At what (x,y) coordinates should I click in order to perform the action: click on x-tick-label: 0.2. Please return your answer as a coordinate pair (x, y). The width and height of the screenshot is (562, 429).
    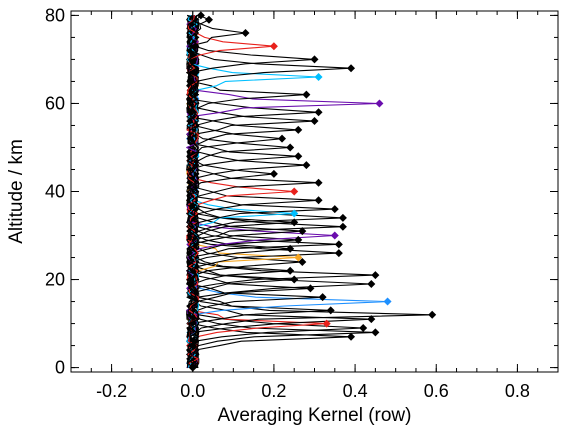
    Looking at the image, I should click on (273, 391).